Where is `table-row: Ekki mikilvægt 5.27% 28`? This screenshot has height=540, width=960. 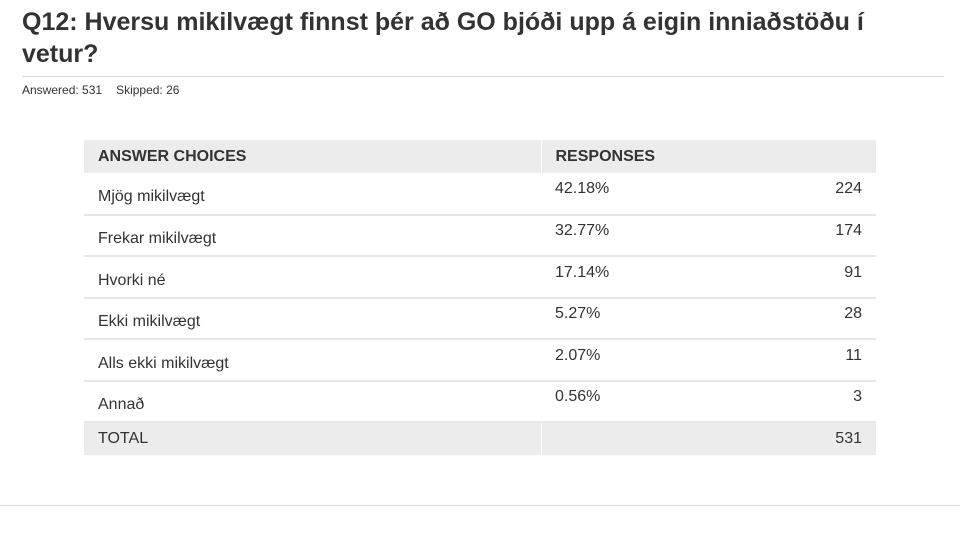 table-row: Ekki mikilvægt 5.27% 28 is located at coordinates (480, 318).